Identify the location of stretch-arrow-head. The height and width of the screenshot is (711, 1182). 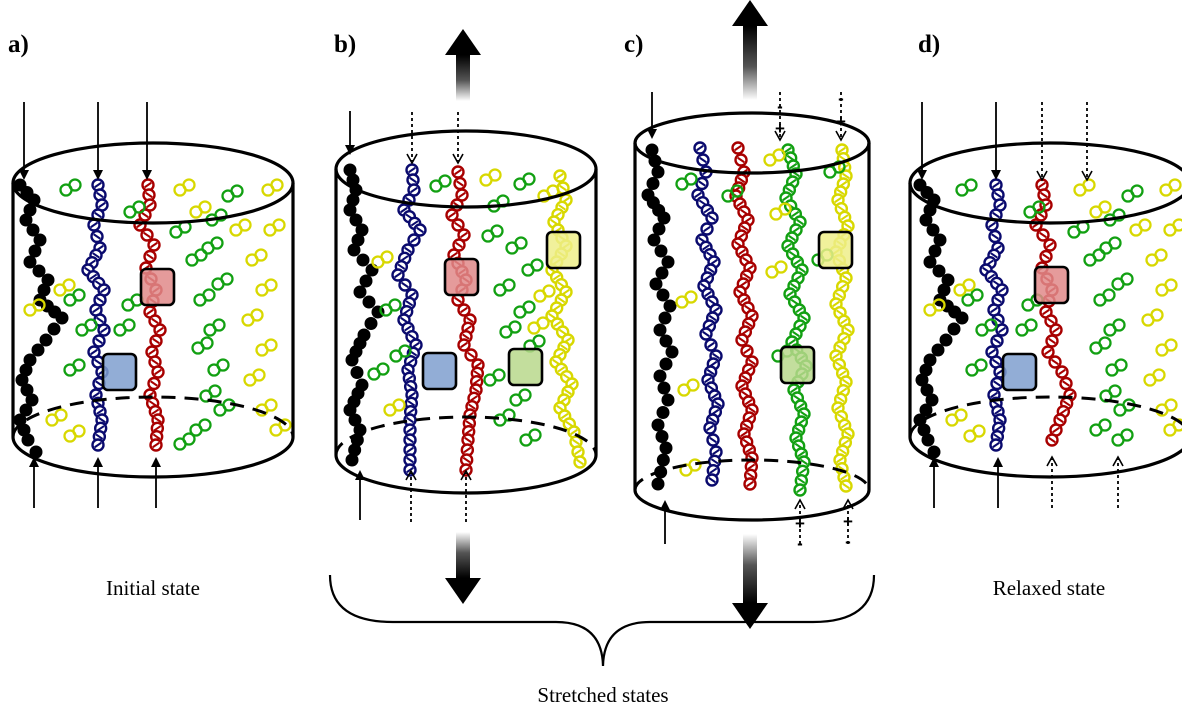
(463, 42).